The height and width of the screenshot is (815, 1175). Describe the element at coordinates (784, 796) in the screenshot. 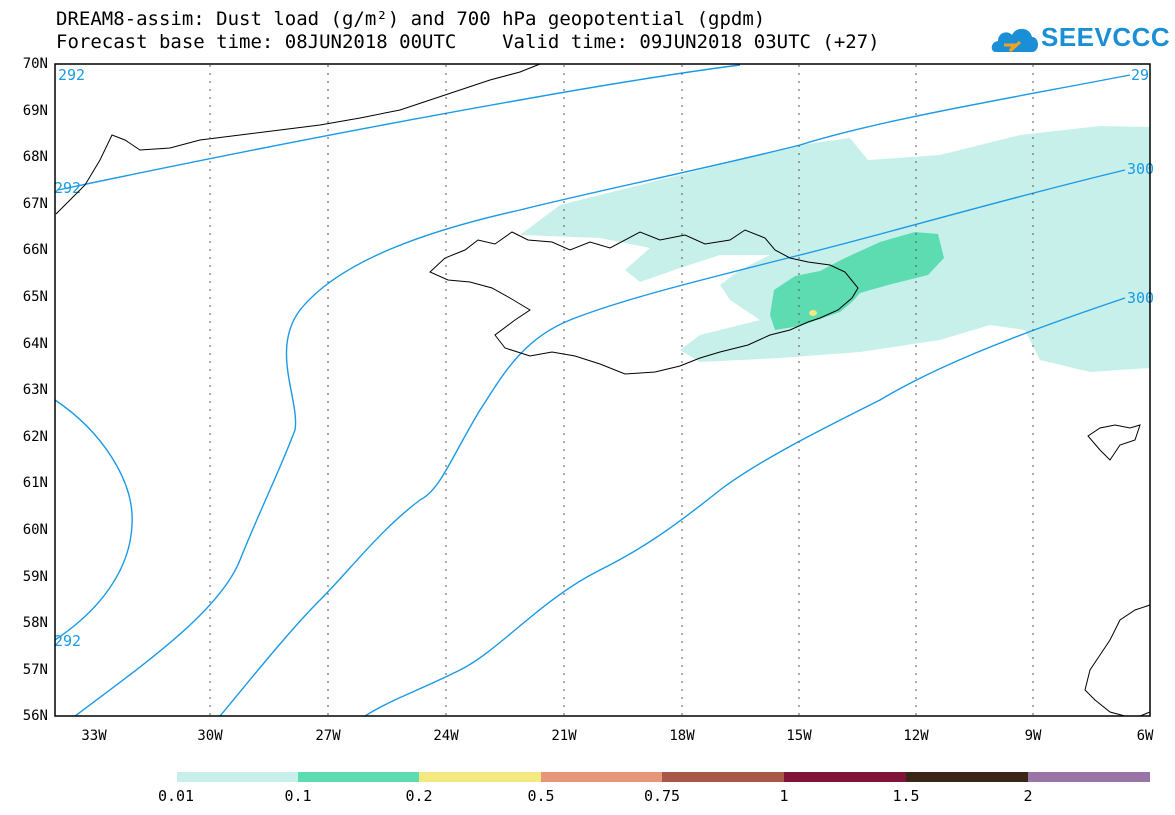

I see `colorbar-label: 1` at that location.